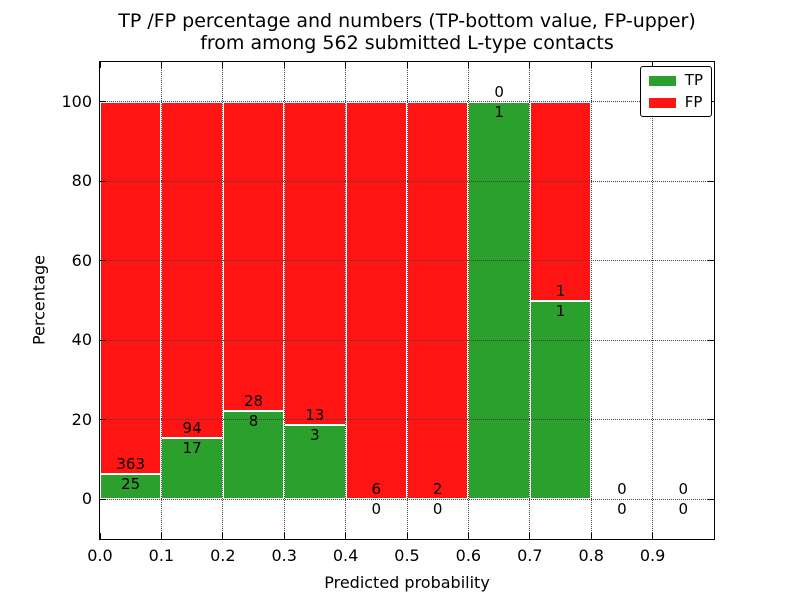 This screenshot has width=800, height=600. Describe the element at coordinates (437, 489) in the screenshot. I see `bar-count-label-fp: 2` at that location.